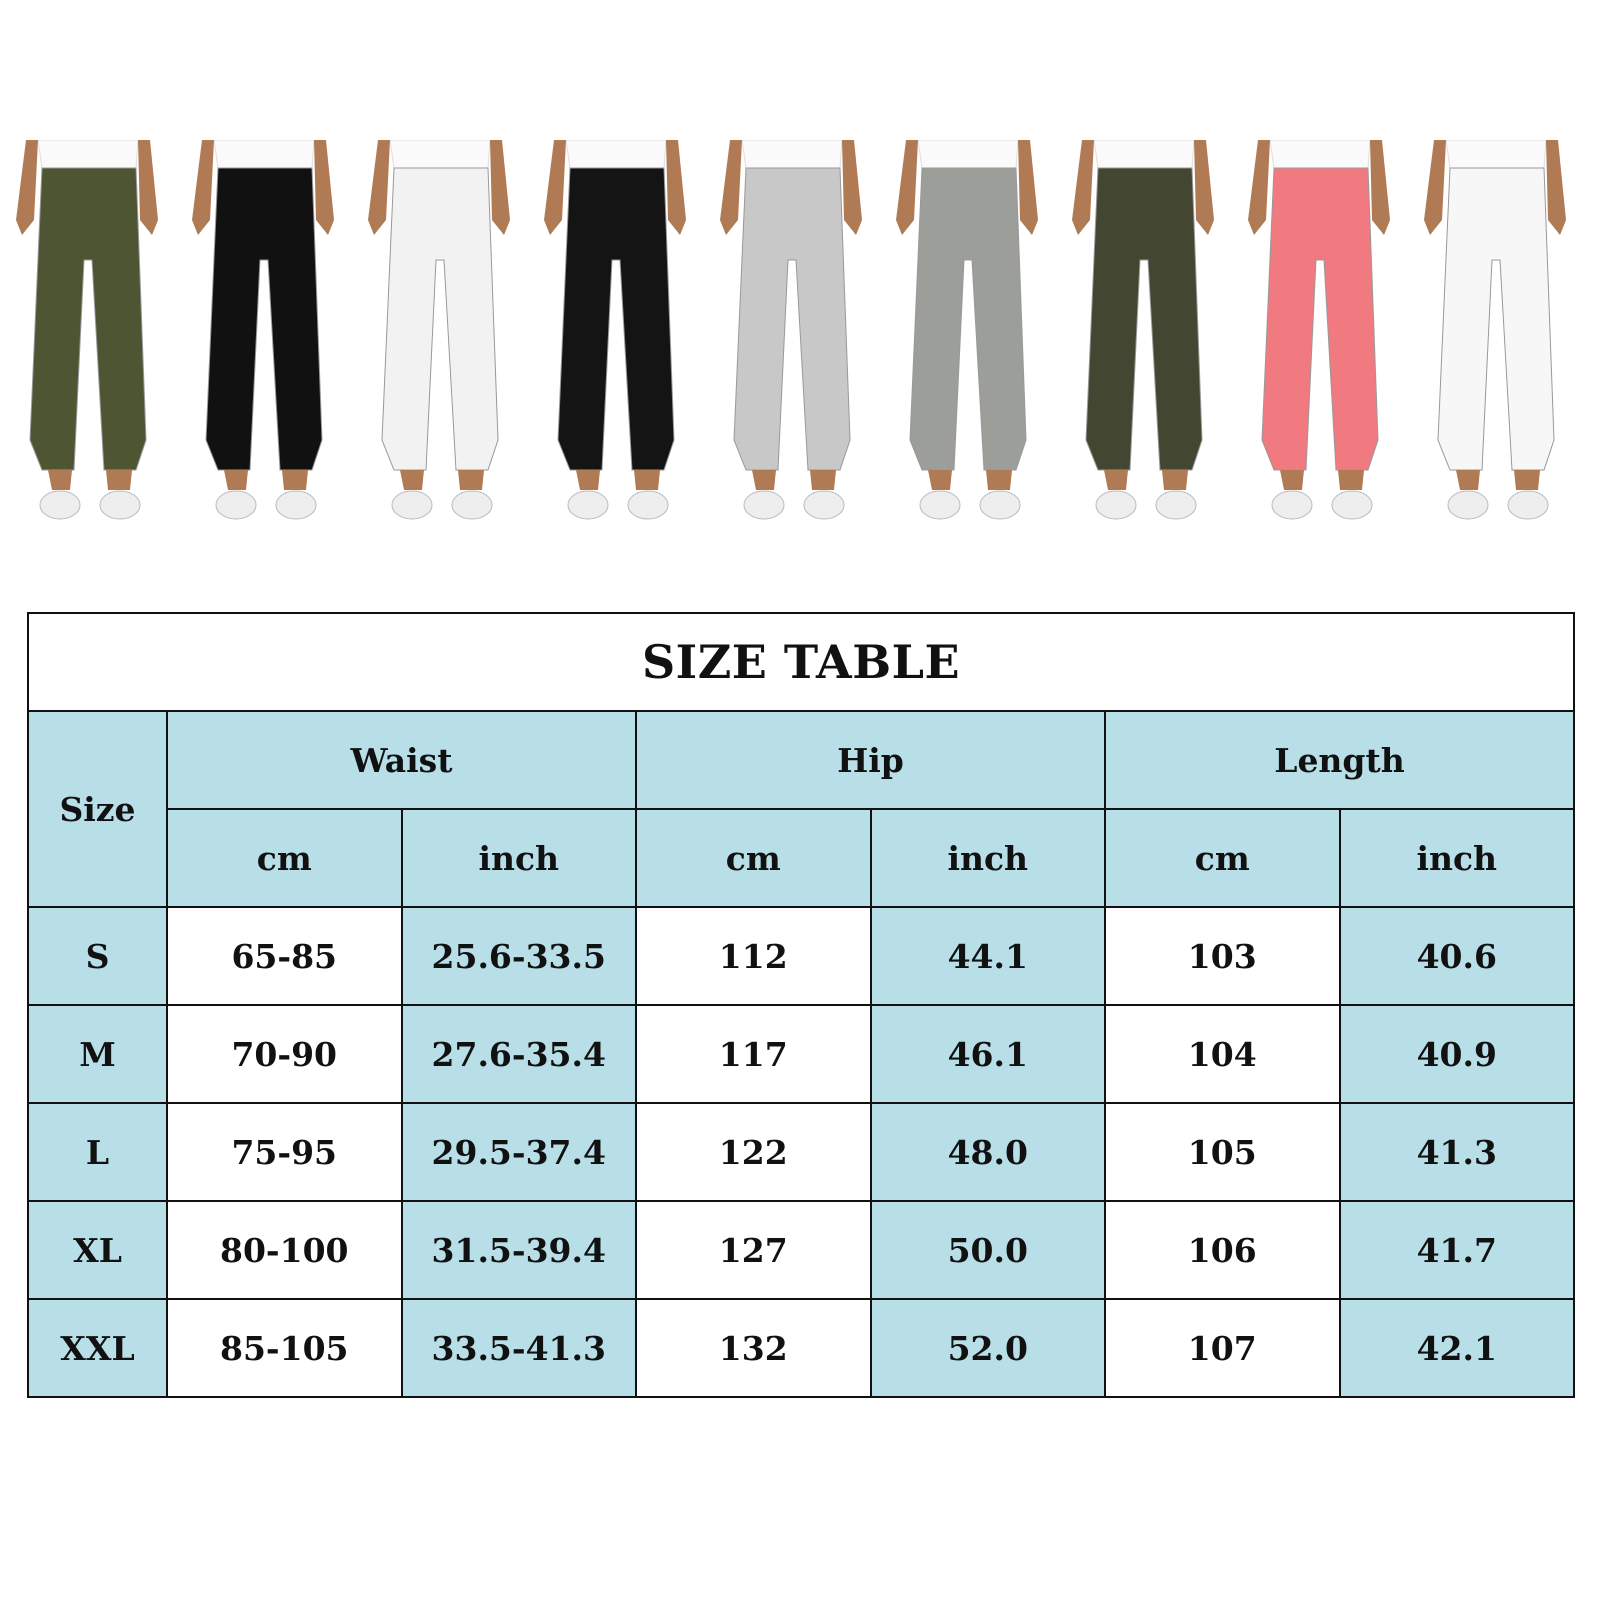  I want to click on size-cell: XXL, so click(97, 1348).